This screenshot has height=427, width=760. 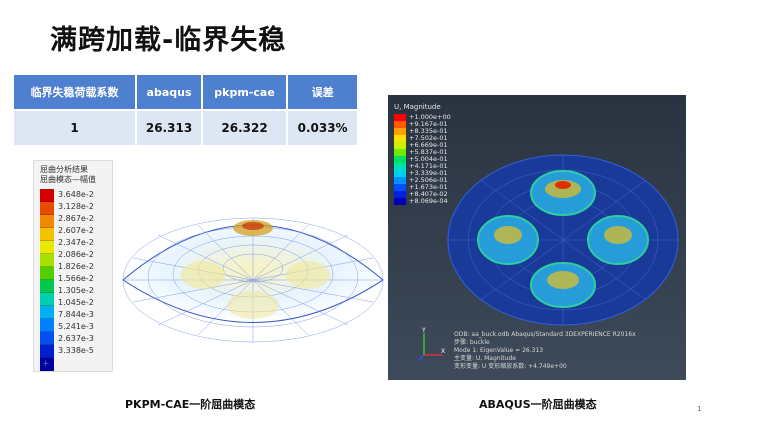 What do you see at coordinates (76, 254) in the screenshot?
I see `legend-label: 2.086e-2` at bounding box center [76, 254].